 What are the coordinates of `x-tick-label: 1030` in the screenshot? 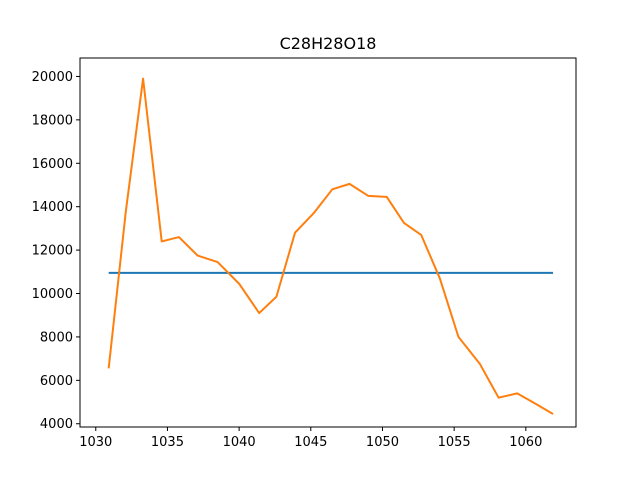 It's located at (95, 442).